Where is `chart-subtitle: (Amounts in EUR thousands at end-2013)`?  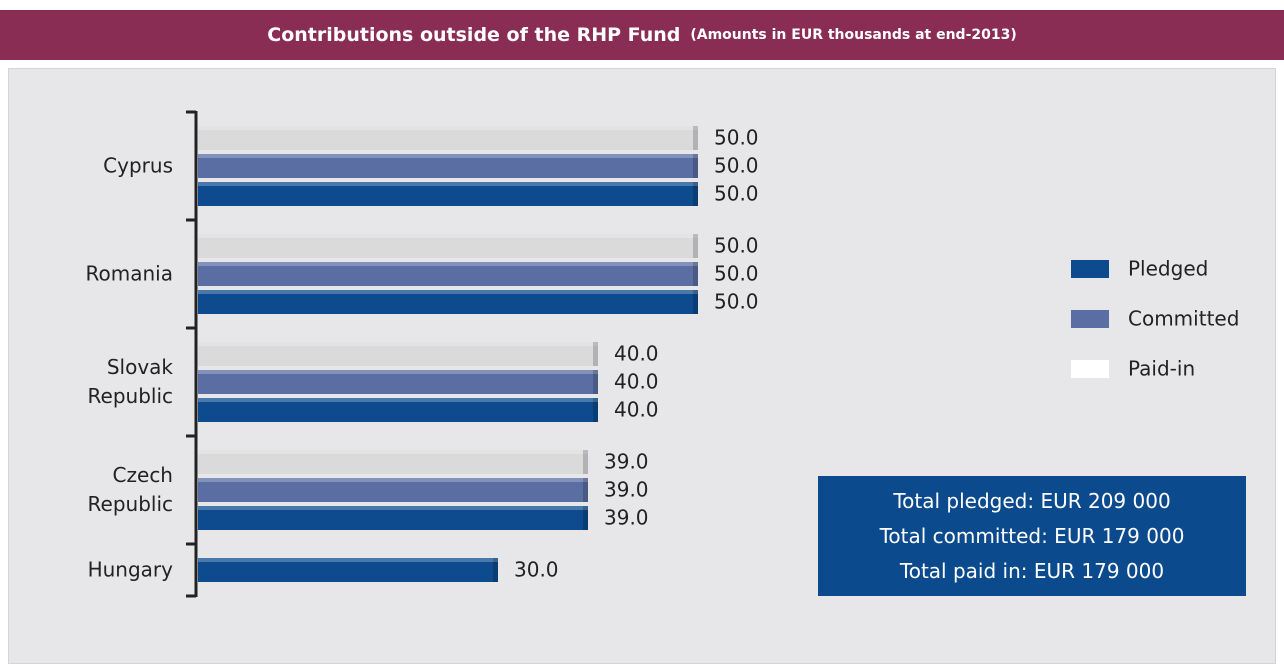
chart-subtitle: (Amounts in EUR thousands at end-2013) is located at coordinates (853, 35).